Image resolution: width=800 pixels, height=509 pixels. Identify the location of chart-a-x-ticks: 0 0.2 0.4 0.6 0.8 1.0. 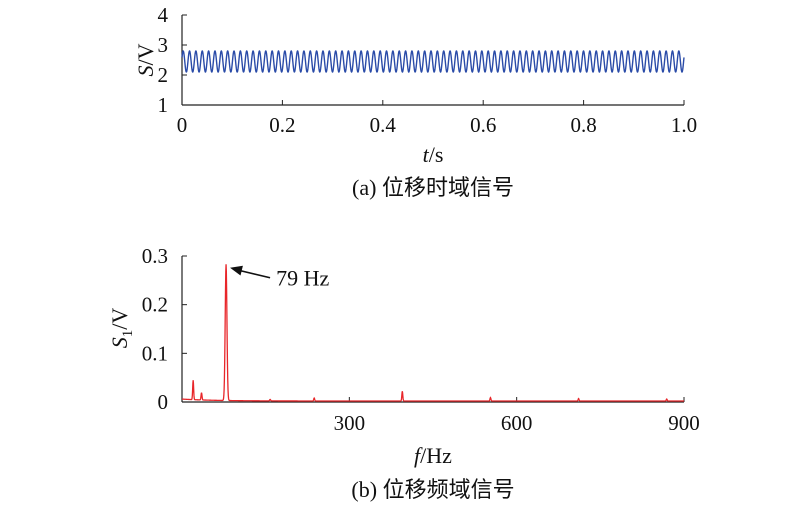
(437, 118).